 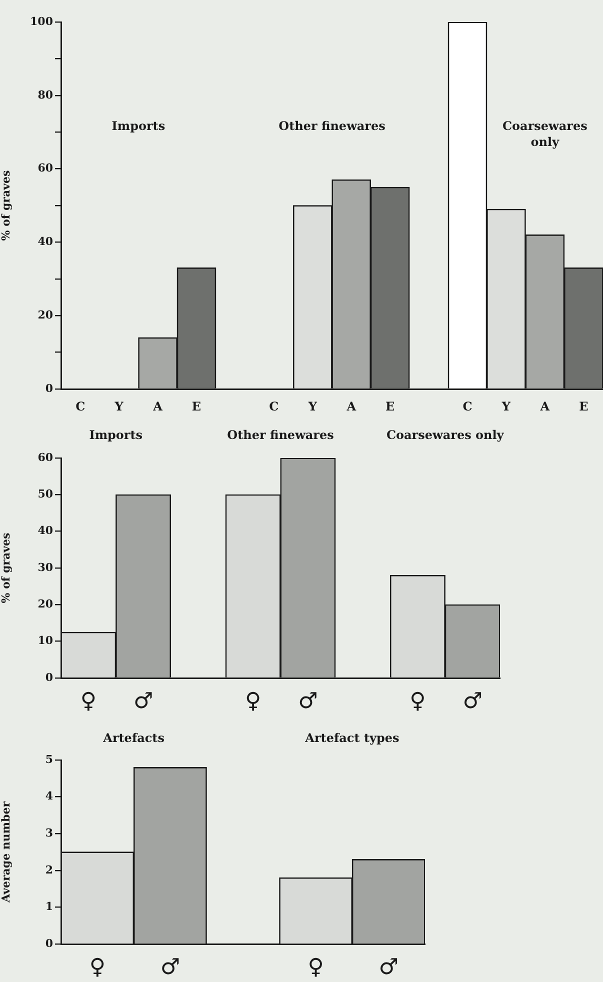 I want to click on y-tick-label: 4, so click(x=49, y=796).